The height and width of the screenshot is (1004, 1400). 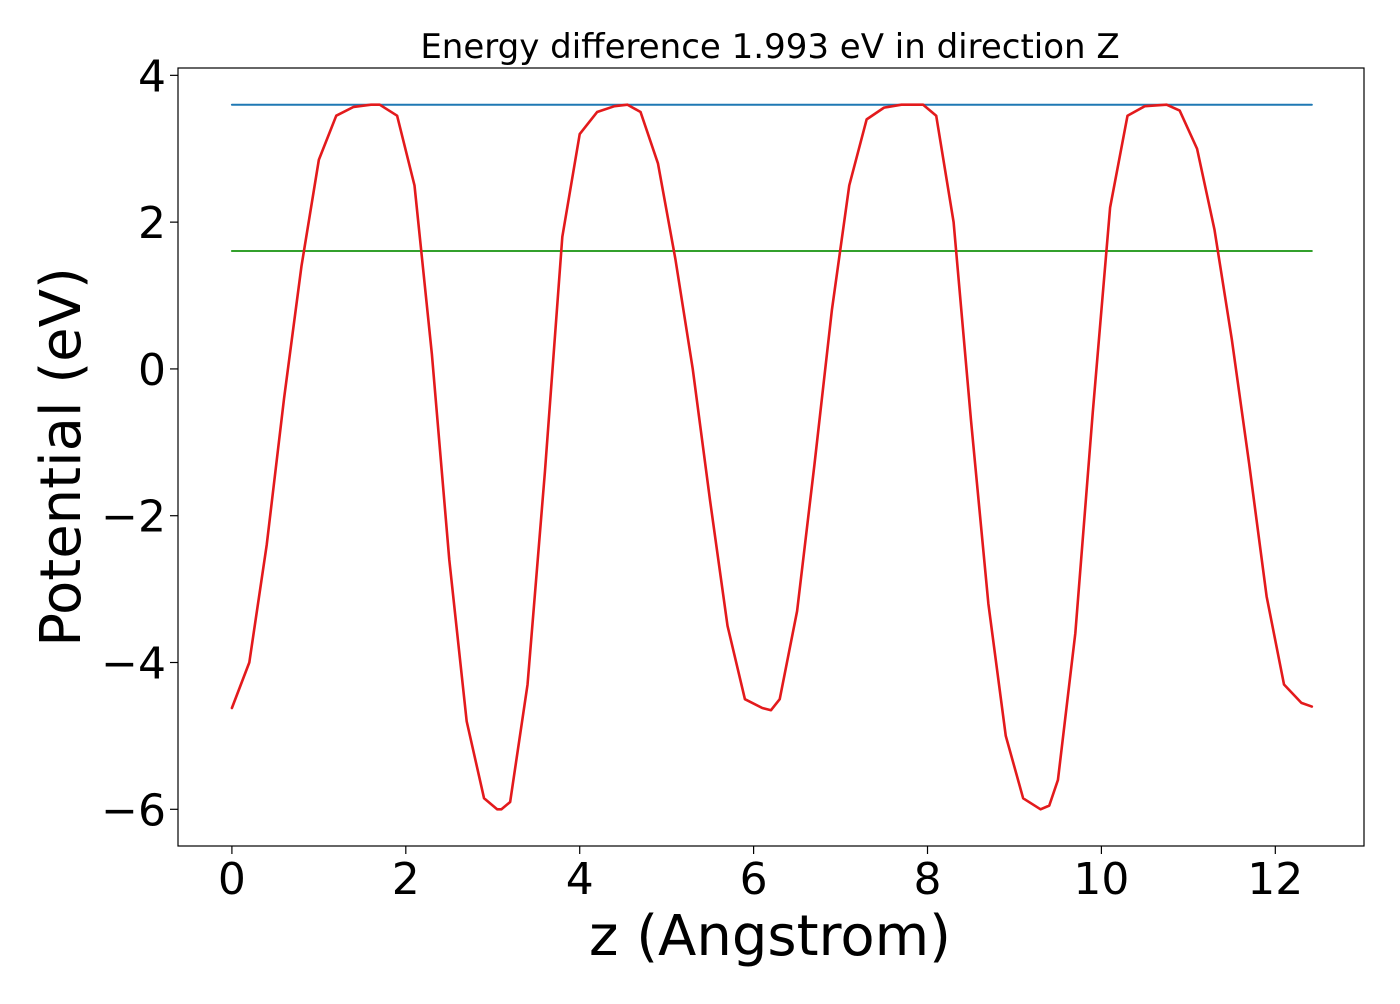 What do you see at coordinates (754, 879) in the screenshot?
I see `x-tick-label: 6` at bounding box center [754, 879].